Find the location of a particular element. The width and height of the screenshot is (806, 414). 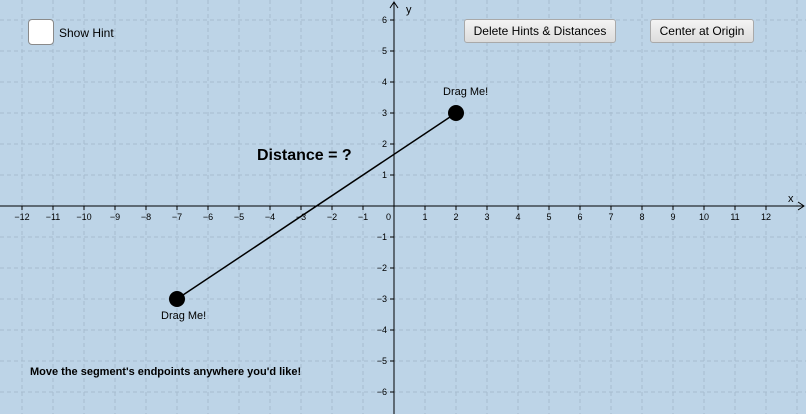

x-tick-label: 6 is located at coordinates (579, 217).